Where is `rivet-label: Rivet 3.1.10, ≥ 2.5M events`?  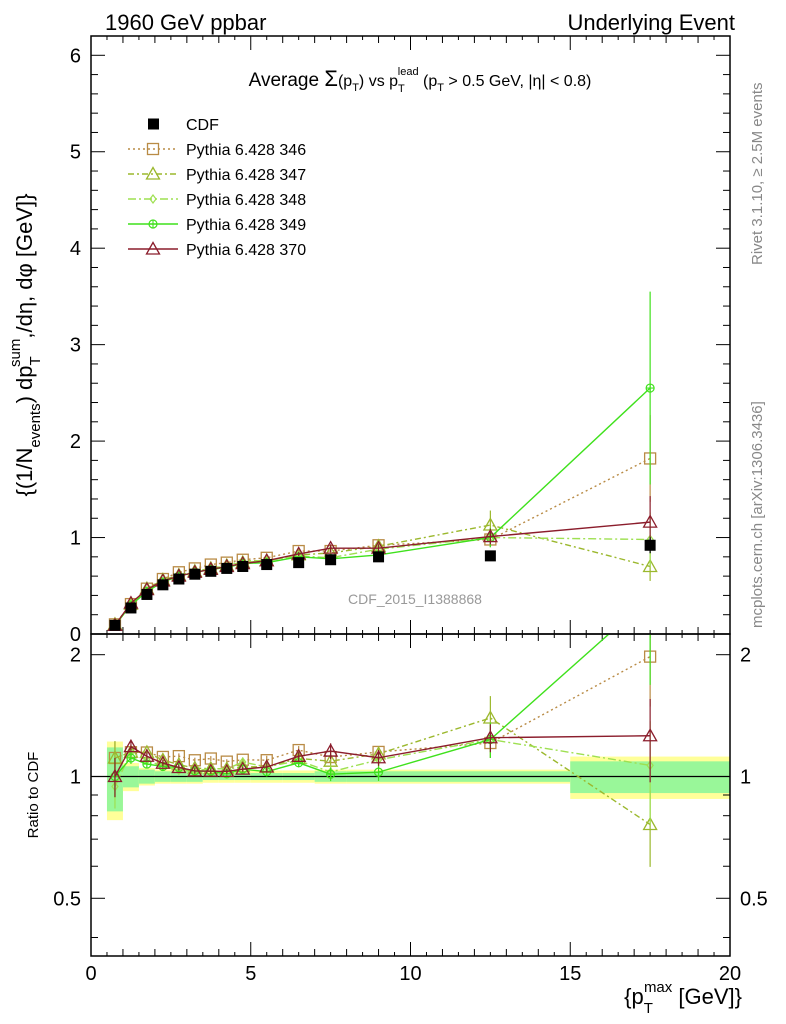 rivet-label: Rivet 3.1.10, ≥ 2.5M events is located at coordinates (757, 174).